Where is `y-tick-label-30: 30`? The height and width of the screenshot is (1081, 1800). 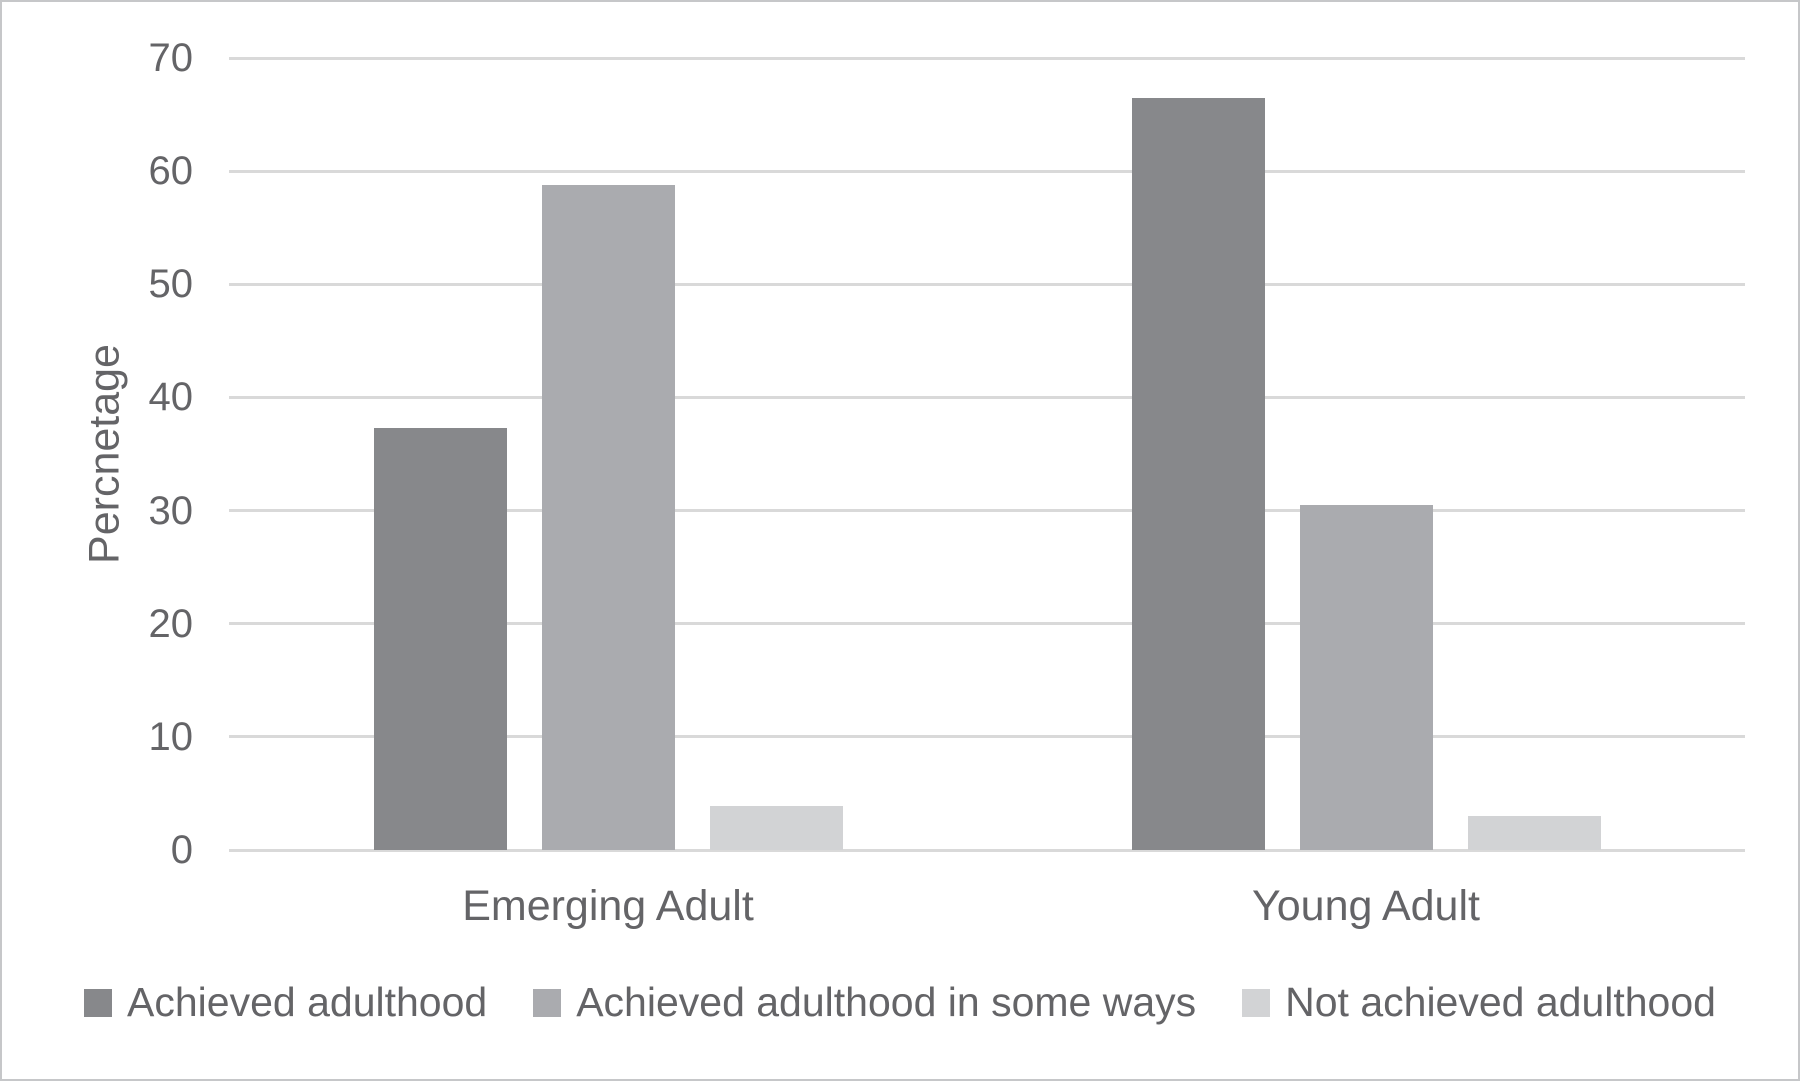
y-tick-label-30: 30 is located at coordinates (171, 510).